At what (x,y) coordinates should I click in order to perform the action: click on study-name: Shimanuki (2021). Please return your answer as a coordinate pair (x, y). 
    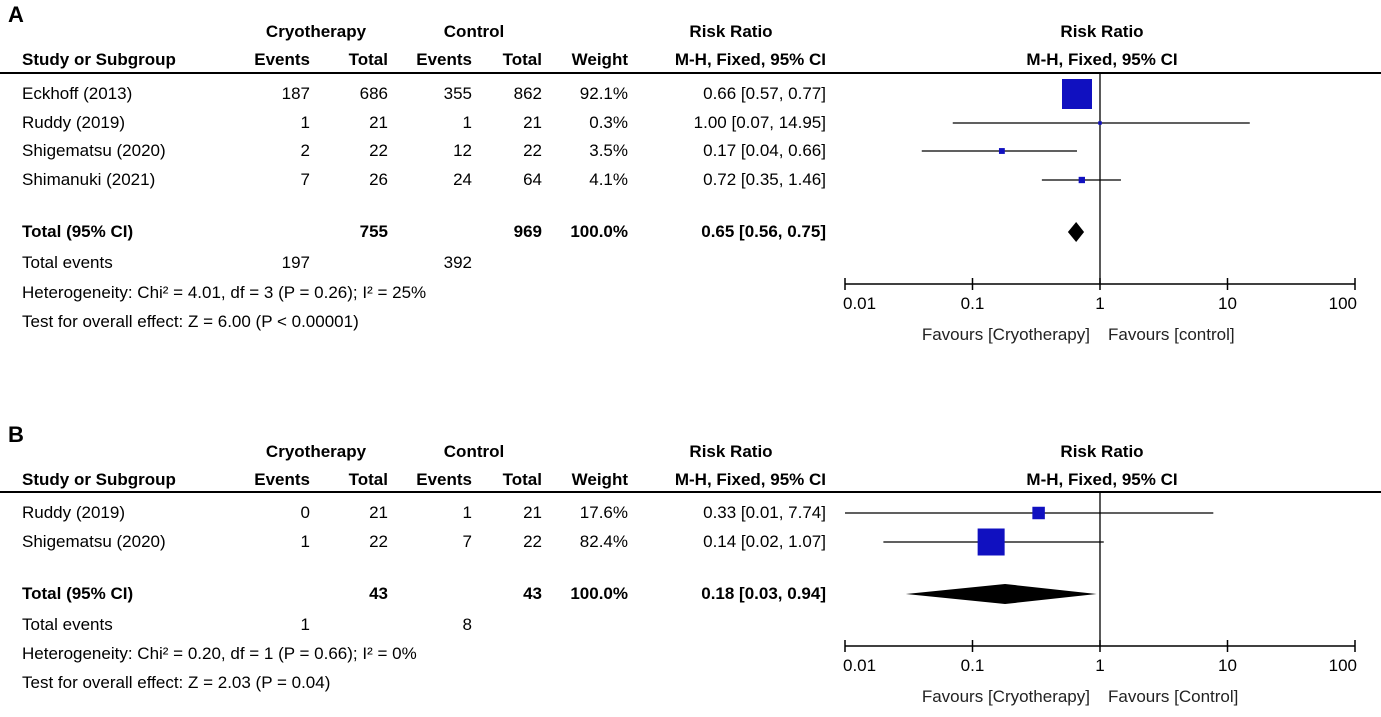
    Looking at the image, I should click on (89, 179).